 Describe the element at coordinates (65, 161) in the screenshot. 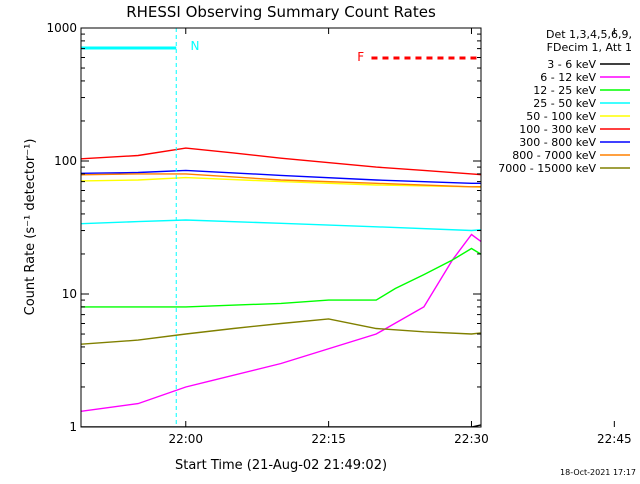

I see `y-tick-label: 100` at that location.